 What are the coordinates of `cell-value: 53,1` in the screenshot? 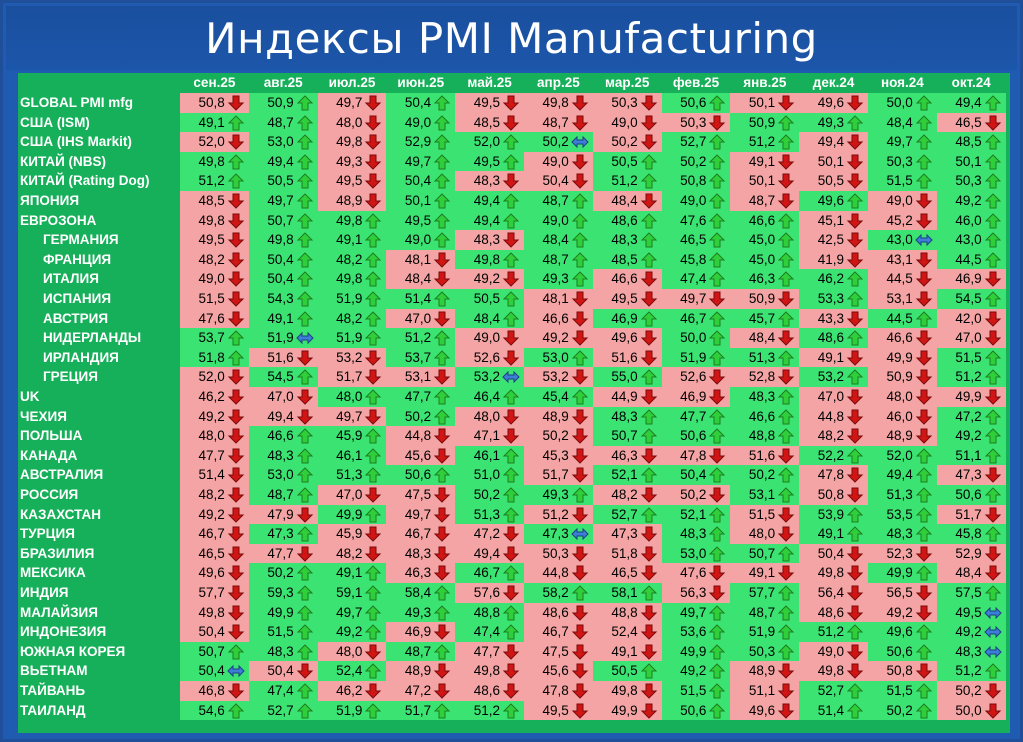 It's located at (762, 494).